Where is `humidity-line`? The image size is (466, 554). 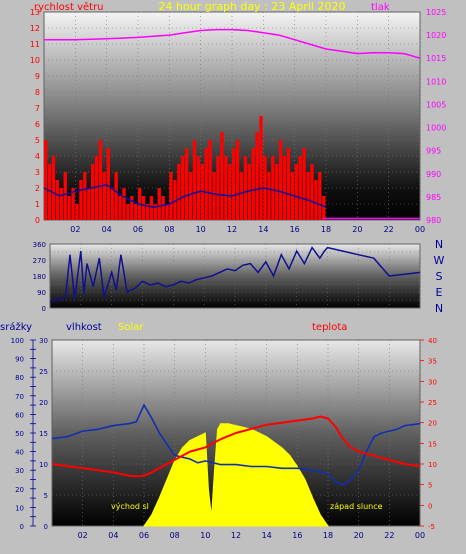
humidity-line is located at coordinates (236, 445).